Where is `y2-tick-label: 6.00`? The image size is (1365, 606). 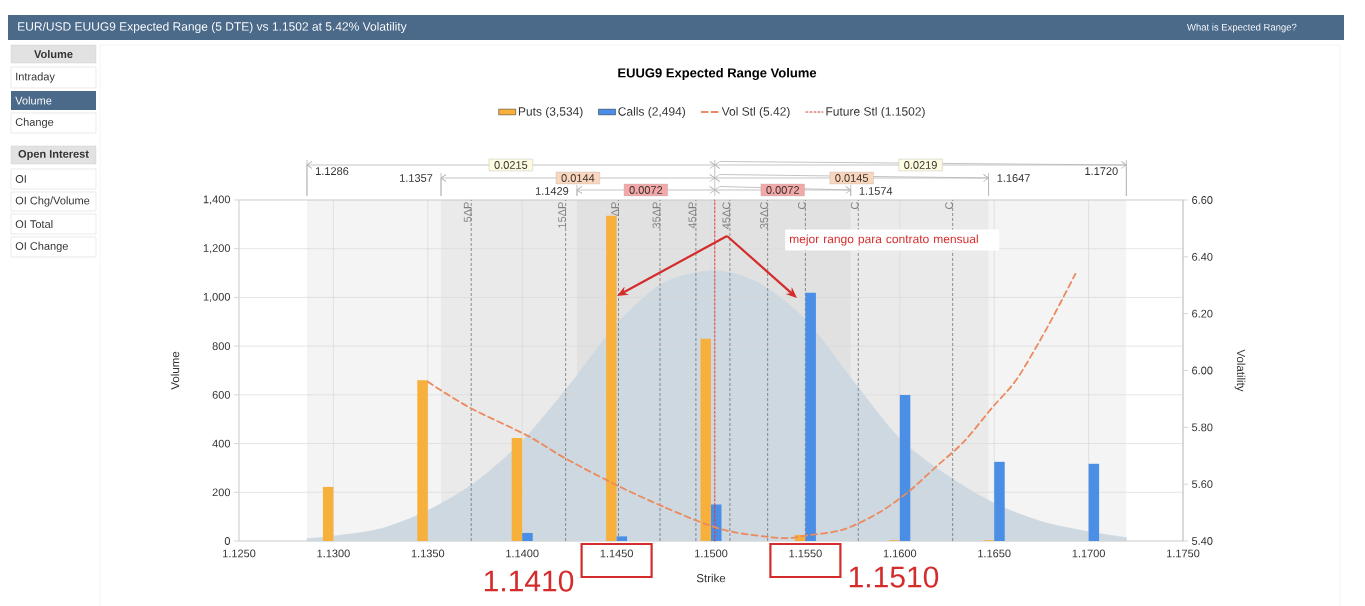
y2-tick-label: 6.00 is located at coordinates (1202, 370).